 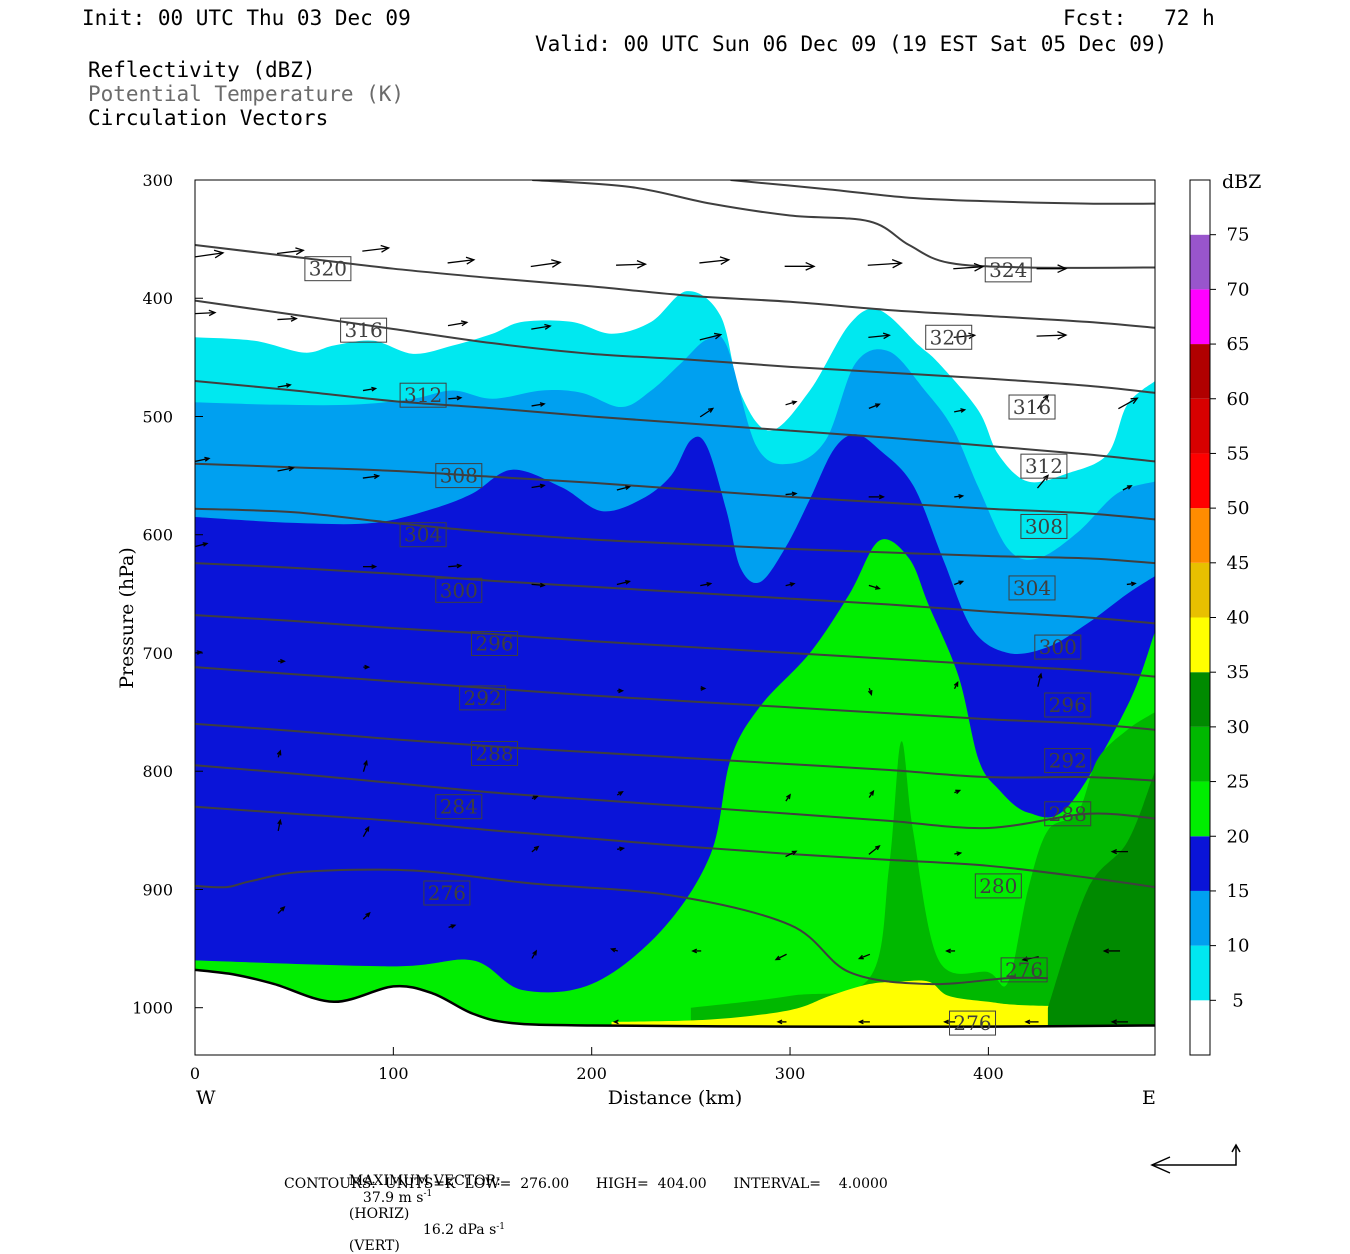 I want to click on contour-label-304: 304, so click(x=423, y=535).